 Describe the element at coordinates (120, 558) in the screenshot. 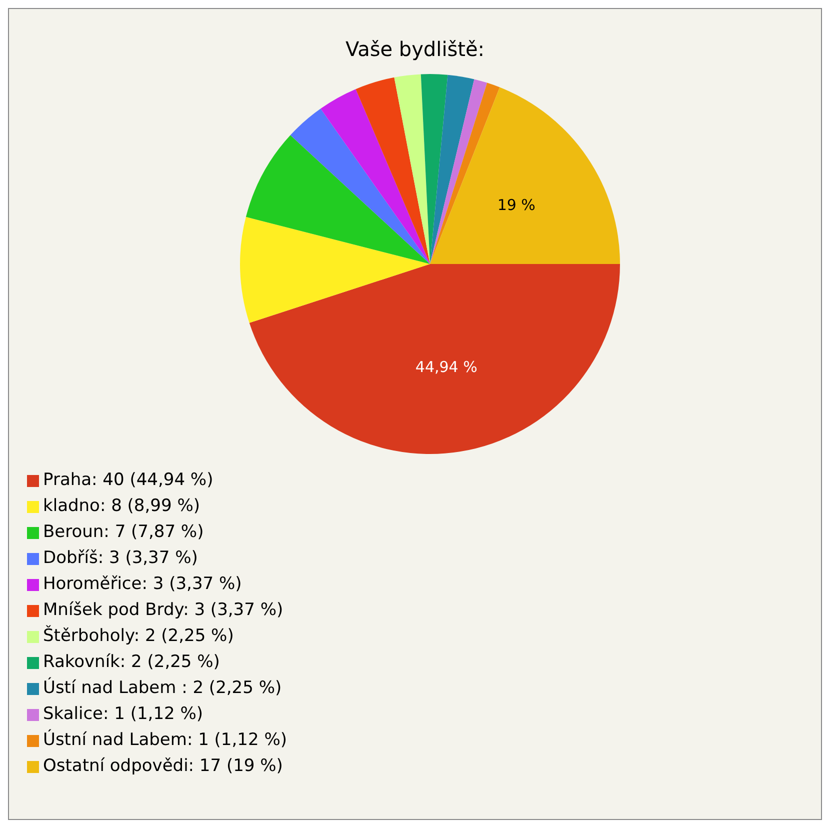

I see `legend-label: Dobříš: 3 (3,37 %)` at that location.